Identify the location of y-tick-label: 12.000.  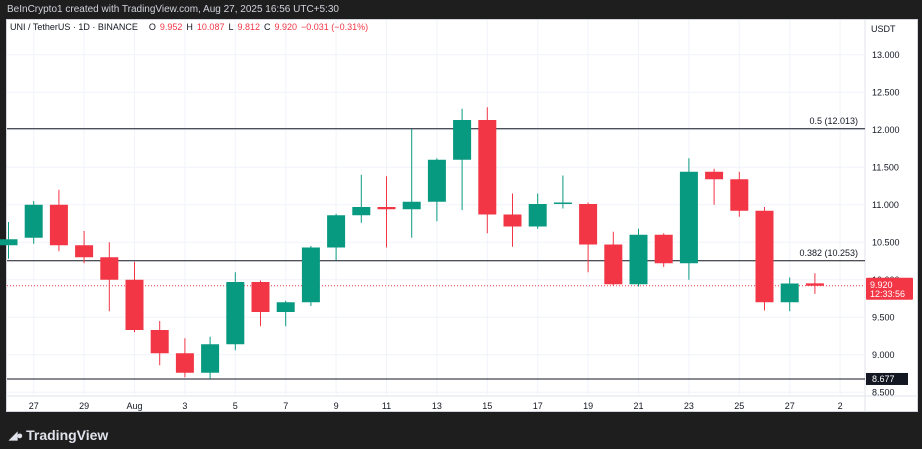
(886, 130).